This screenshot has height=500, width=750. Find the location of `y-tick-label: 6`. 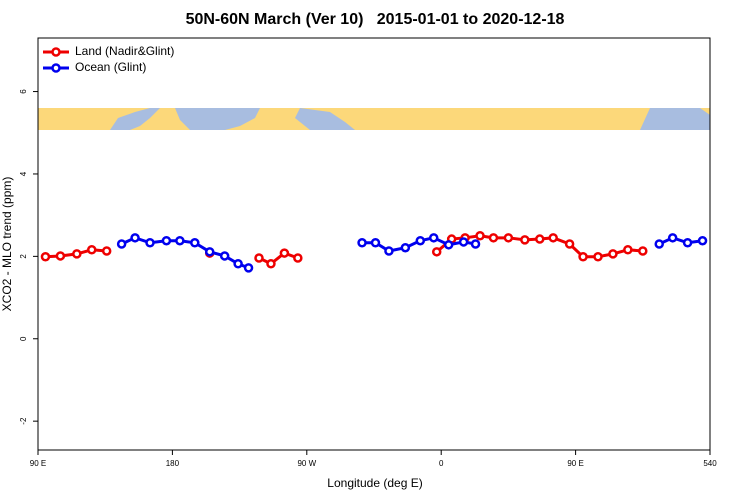

y-tick-label: 6 is located at coordinates (23, 91).